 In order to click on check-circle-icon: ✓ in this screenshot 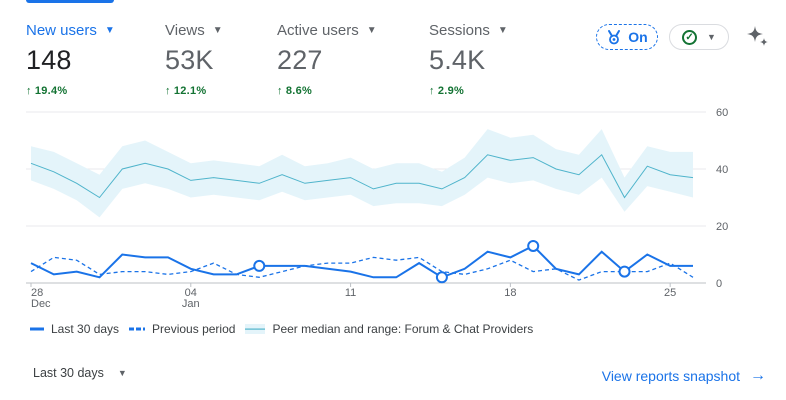, I will do `click(690, 37)`.